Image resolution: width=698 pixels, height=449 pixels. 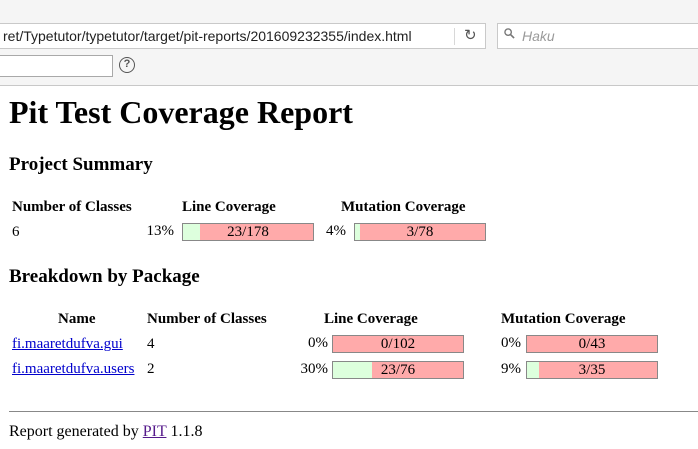 I want to click on package-mutation-coverage-bar-gui: 0/43, so click(x=592, y=344).